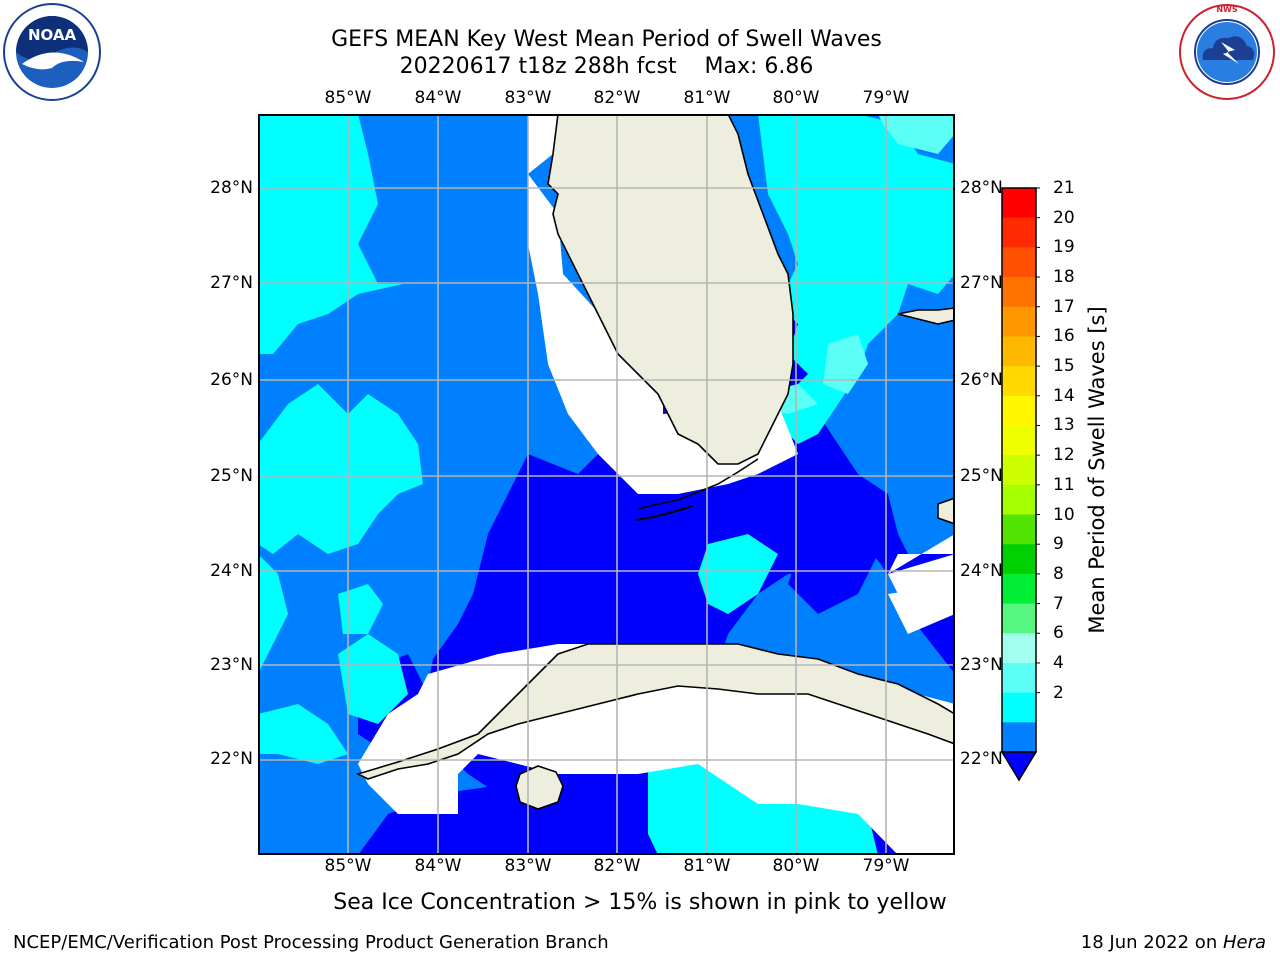  I want to click on colorbar-tick-label: 11, so click(1064, 484).